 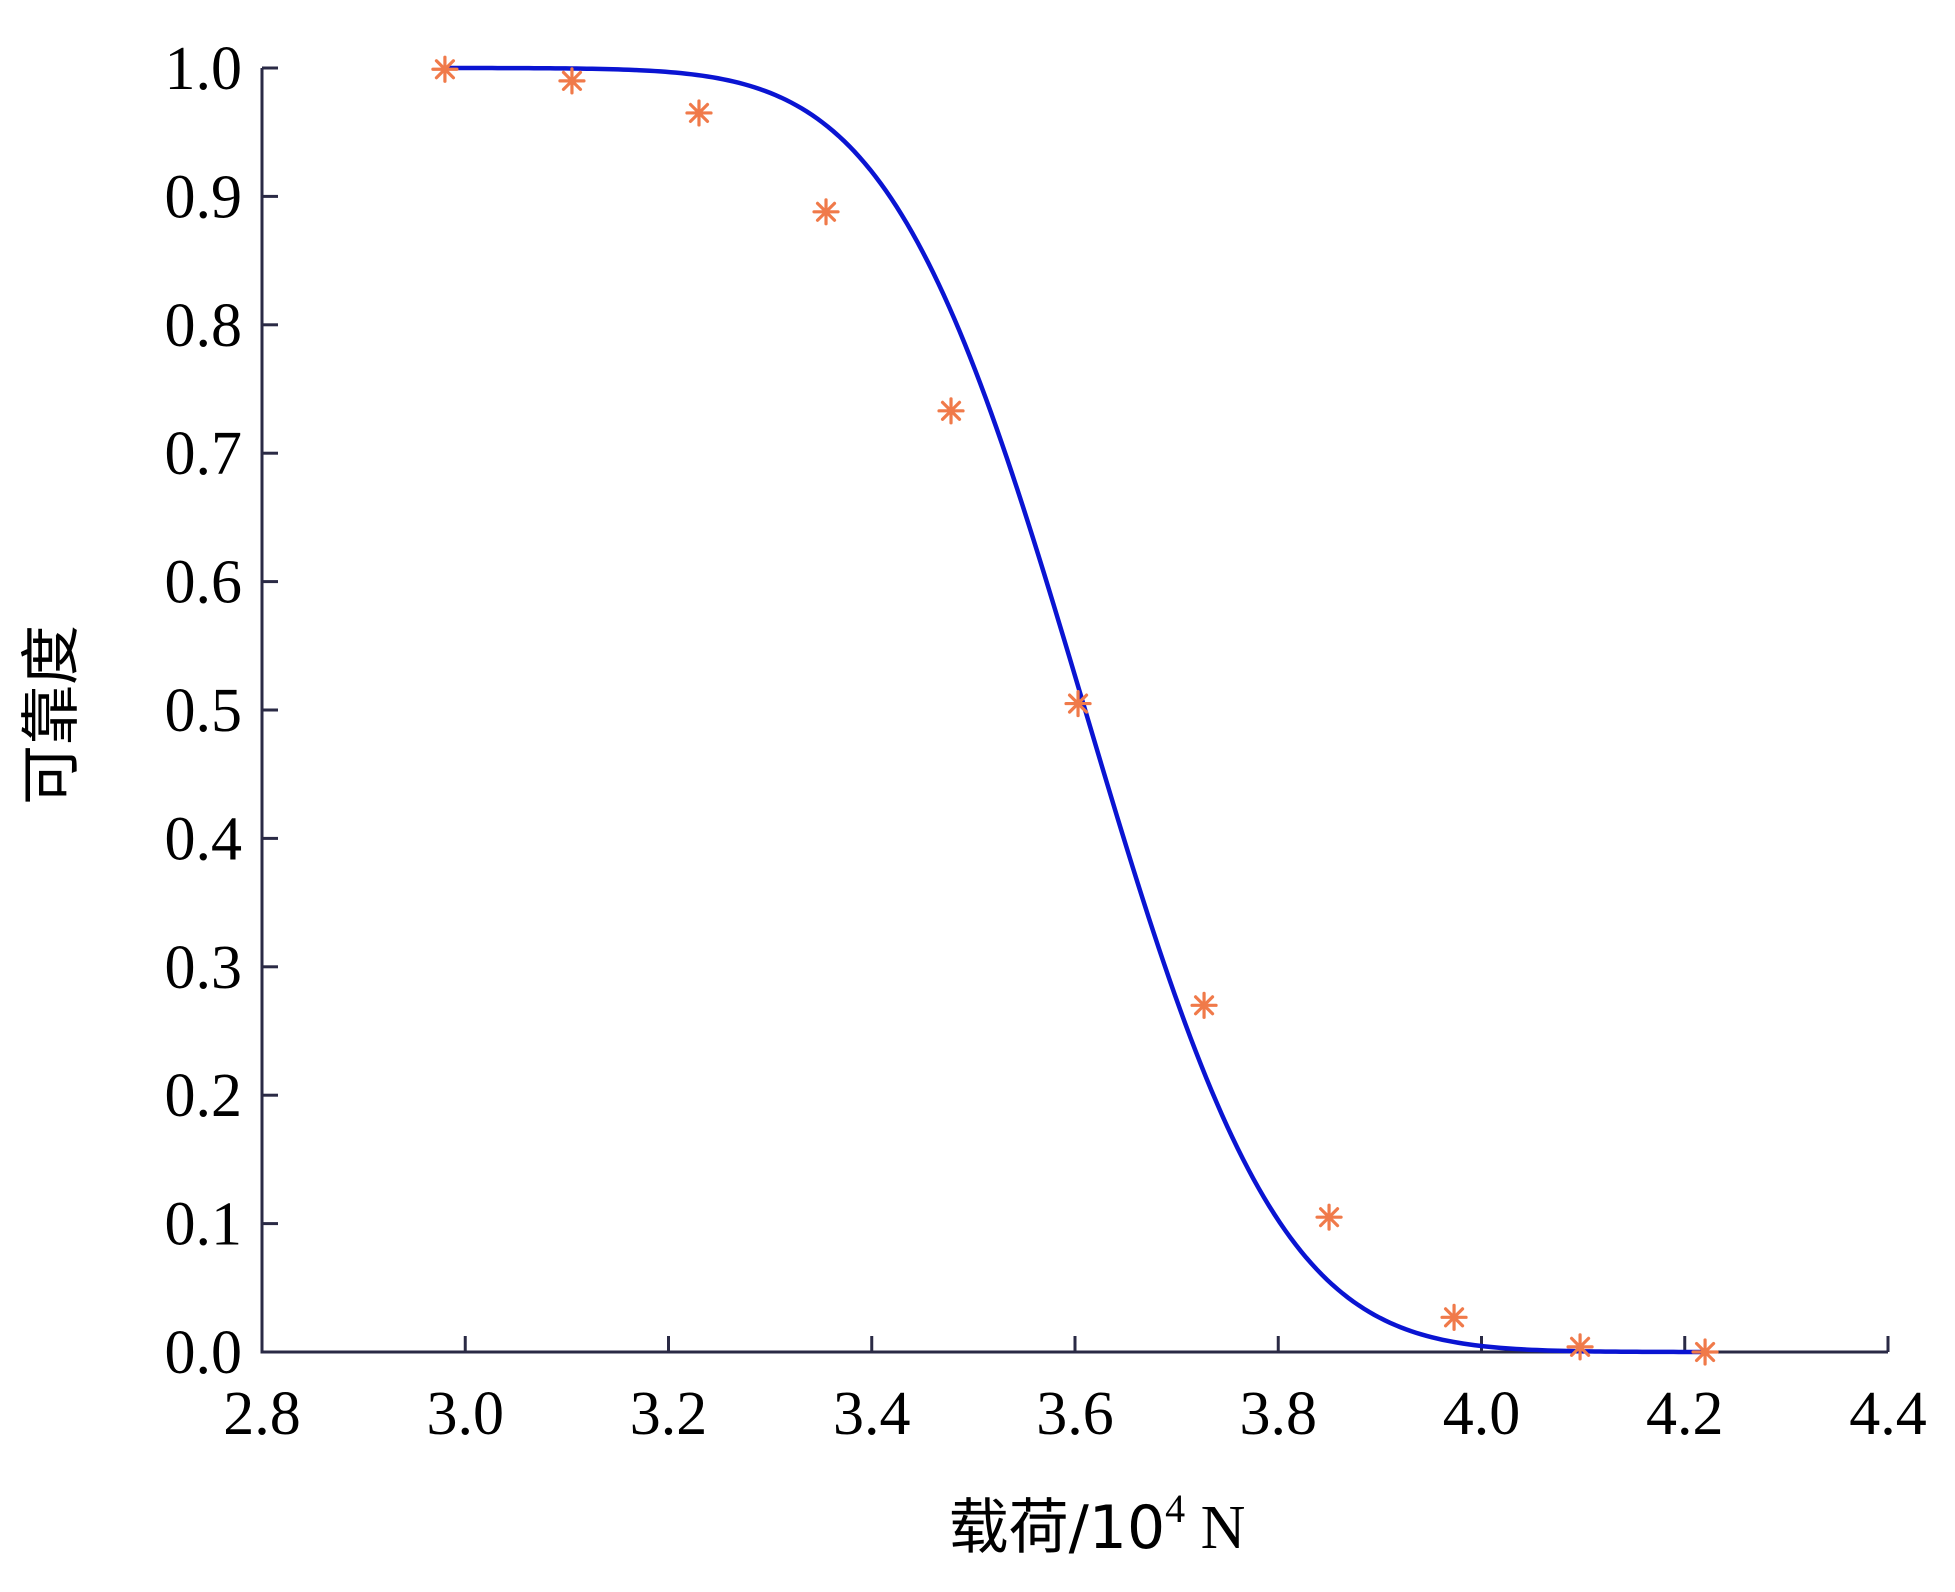 I want to click on y-tick-label: 0.4, so click(x=204, y=839).